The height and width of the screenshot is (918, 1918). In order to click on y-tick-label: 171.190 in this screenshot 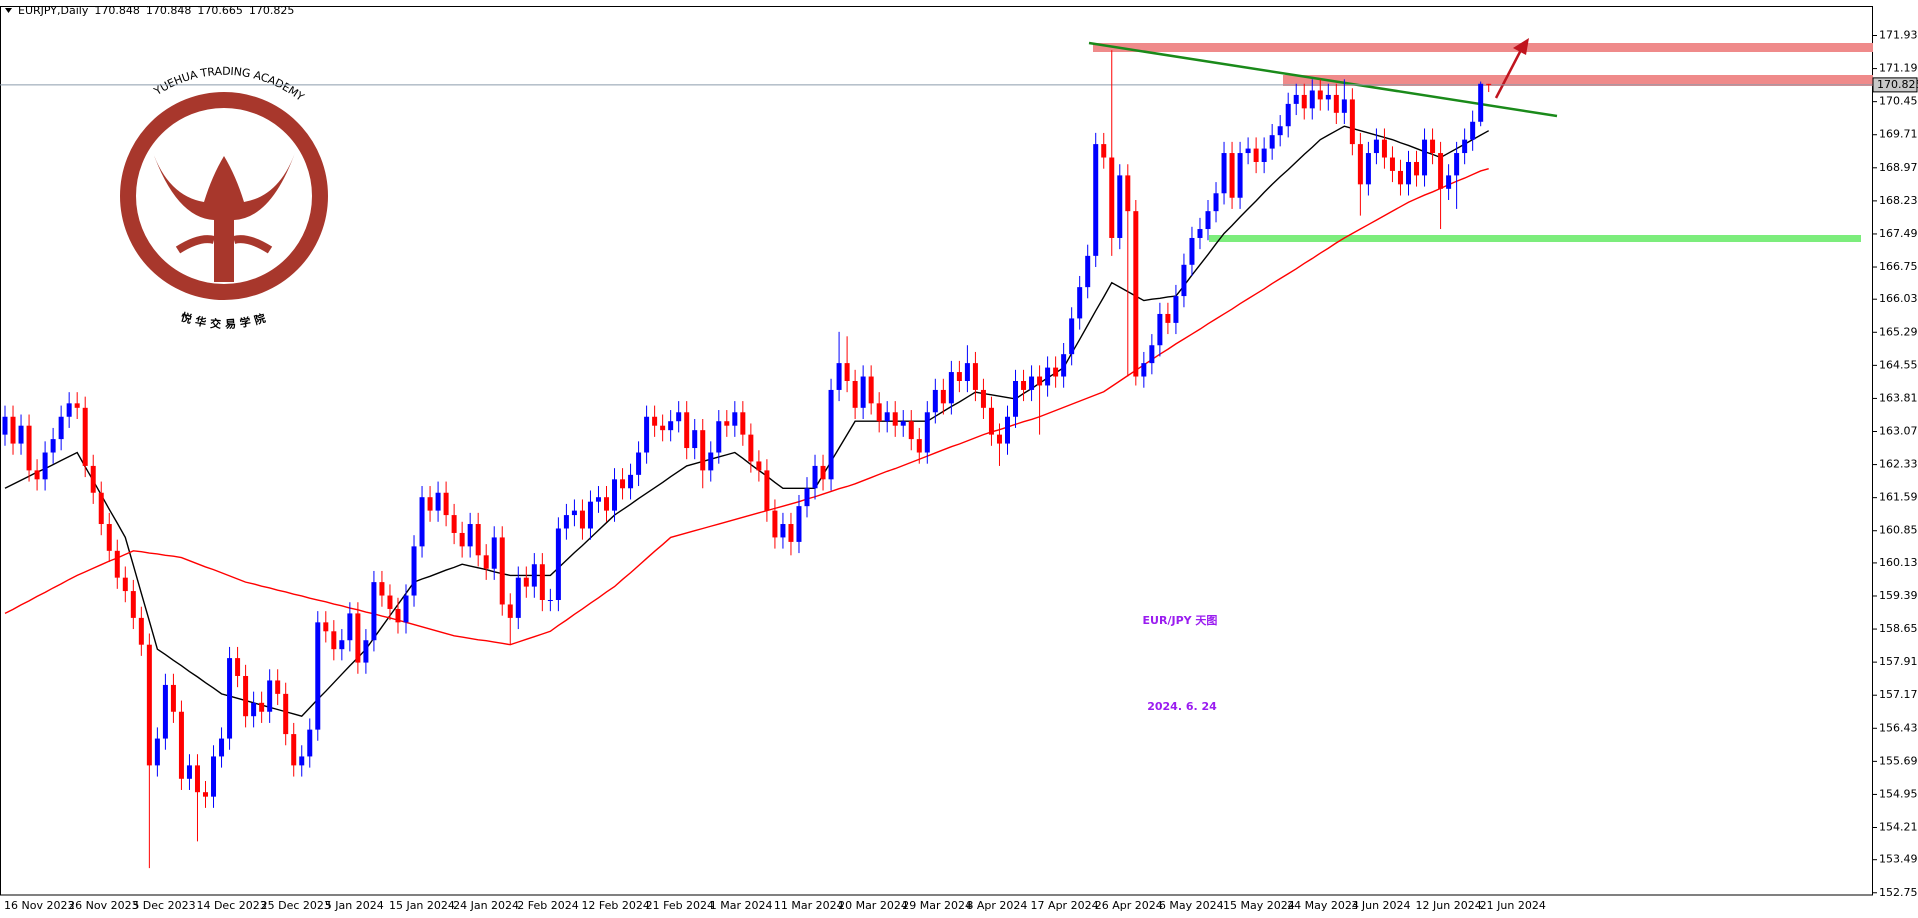, I will do `click(1898, 68)`.